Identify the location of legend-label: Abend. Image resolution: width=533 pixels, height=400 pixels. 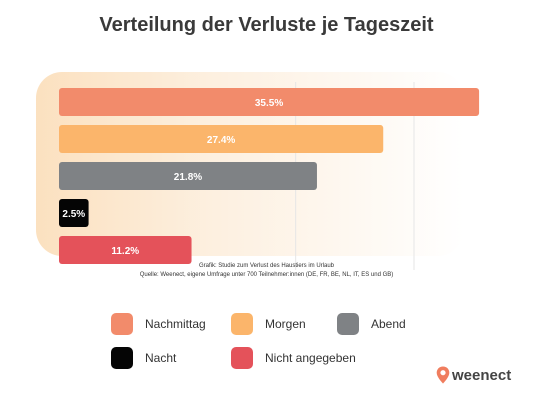
(388, 324).